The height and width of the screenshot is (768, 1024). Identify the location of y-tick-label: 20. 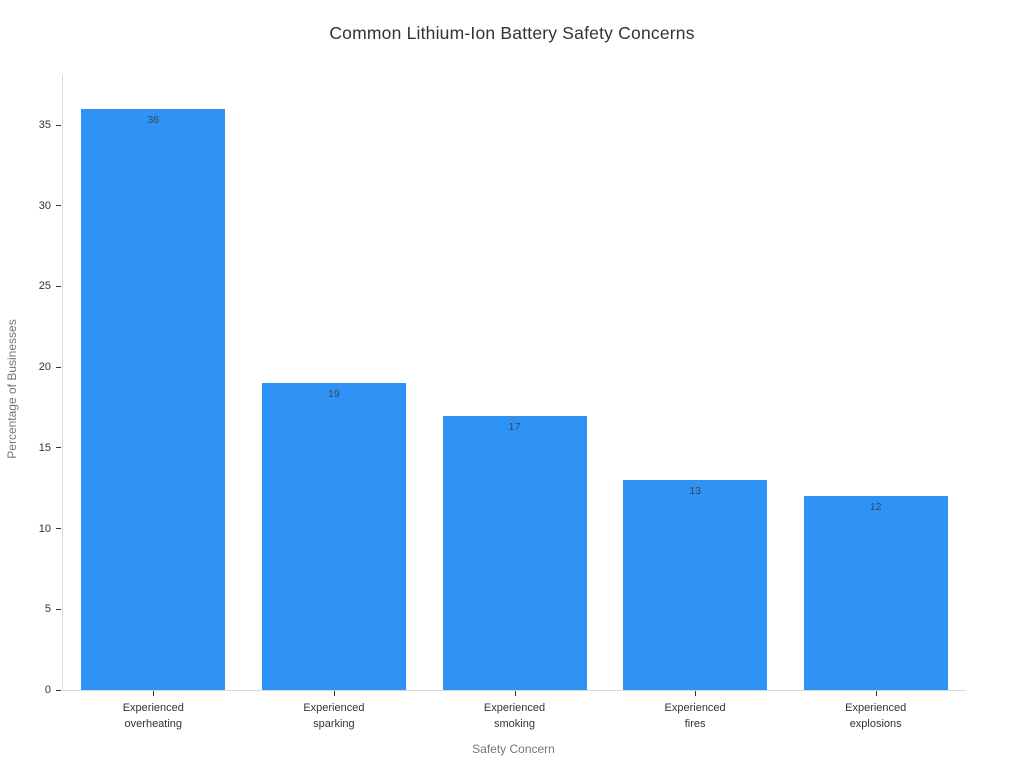
(44, 367).